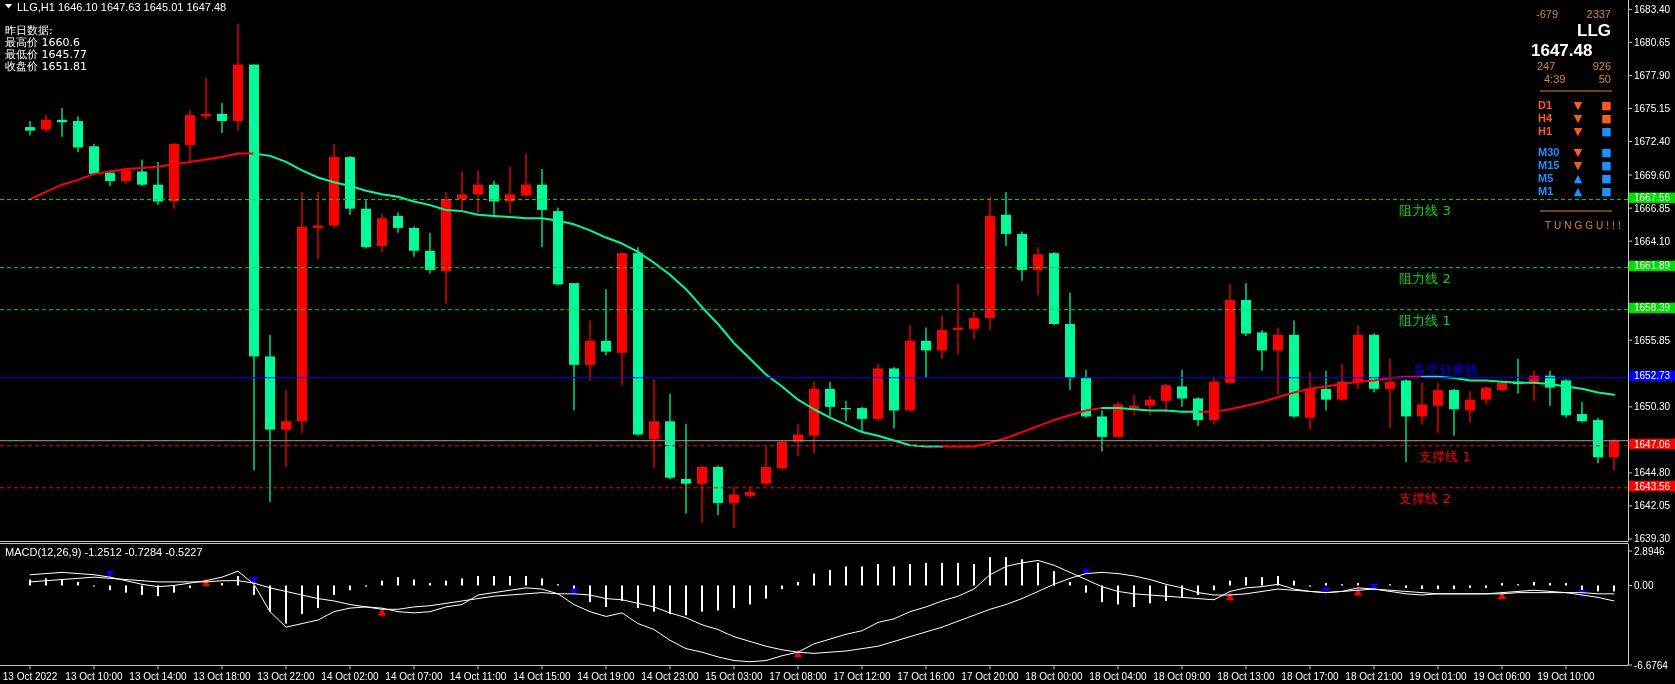 The width and height of the screenshot is (1675, 684). Describe the element at coordinates (1651, 665) in the screenshot. I see `y-tick-label: -6.6764` at that location.